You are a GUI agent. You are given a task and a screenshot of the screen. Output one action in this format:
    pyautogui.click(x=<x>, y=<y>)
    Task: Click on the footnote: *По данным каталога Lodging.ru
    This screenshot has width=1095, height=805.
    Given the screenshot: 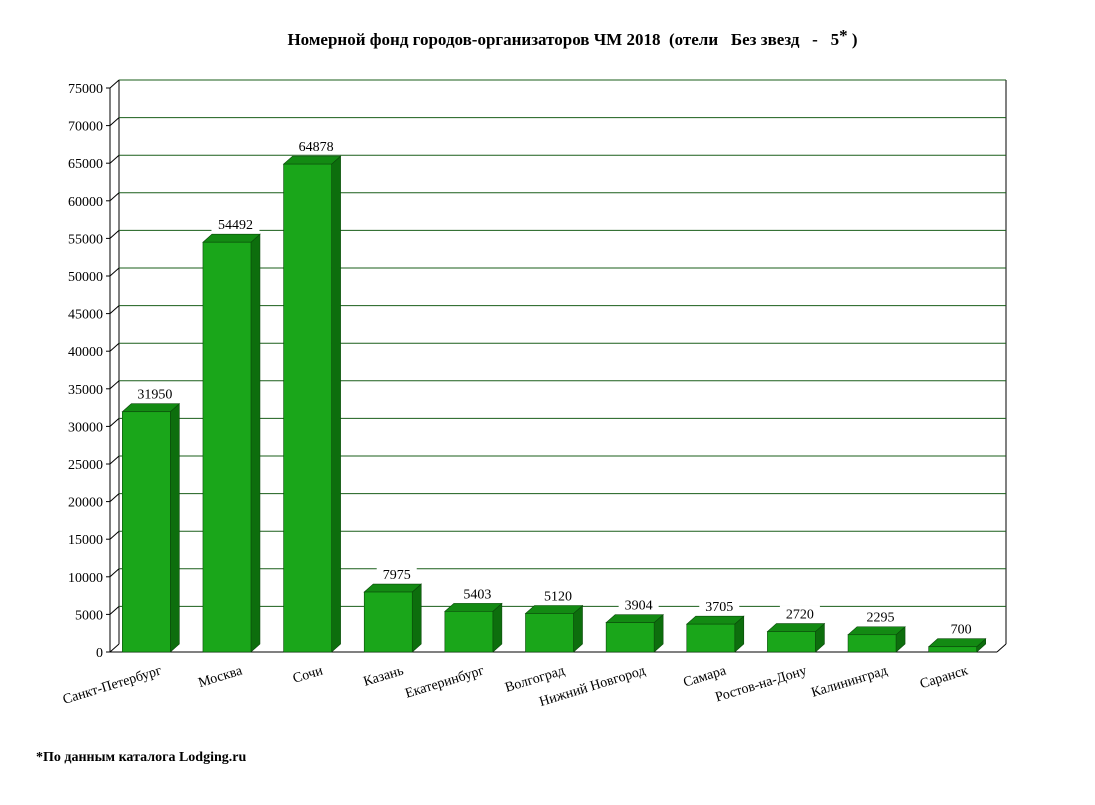 What is the action you would take?
    pyautogui.click(x=141, y=757)
    